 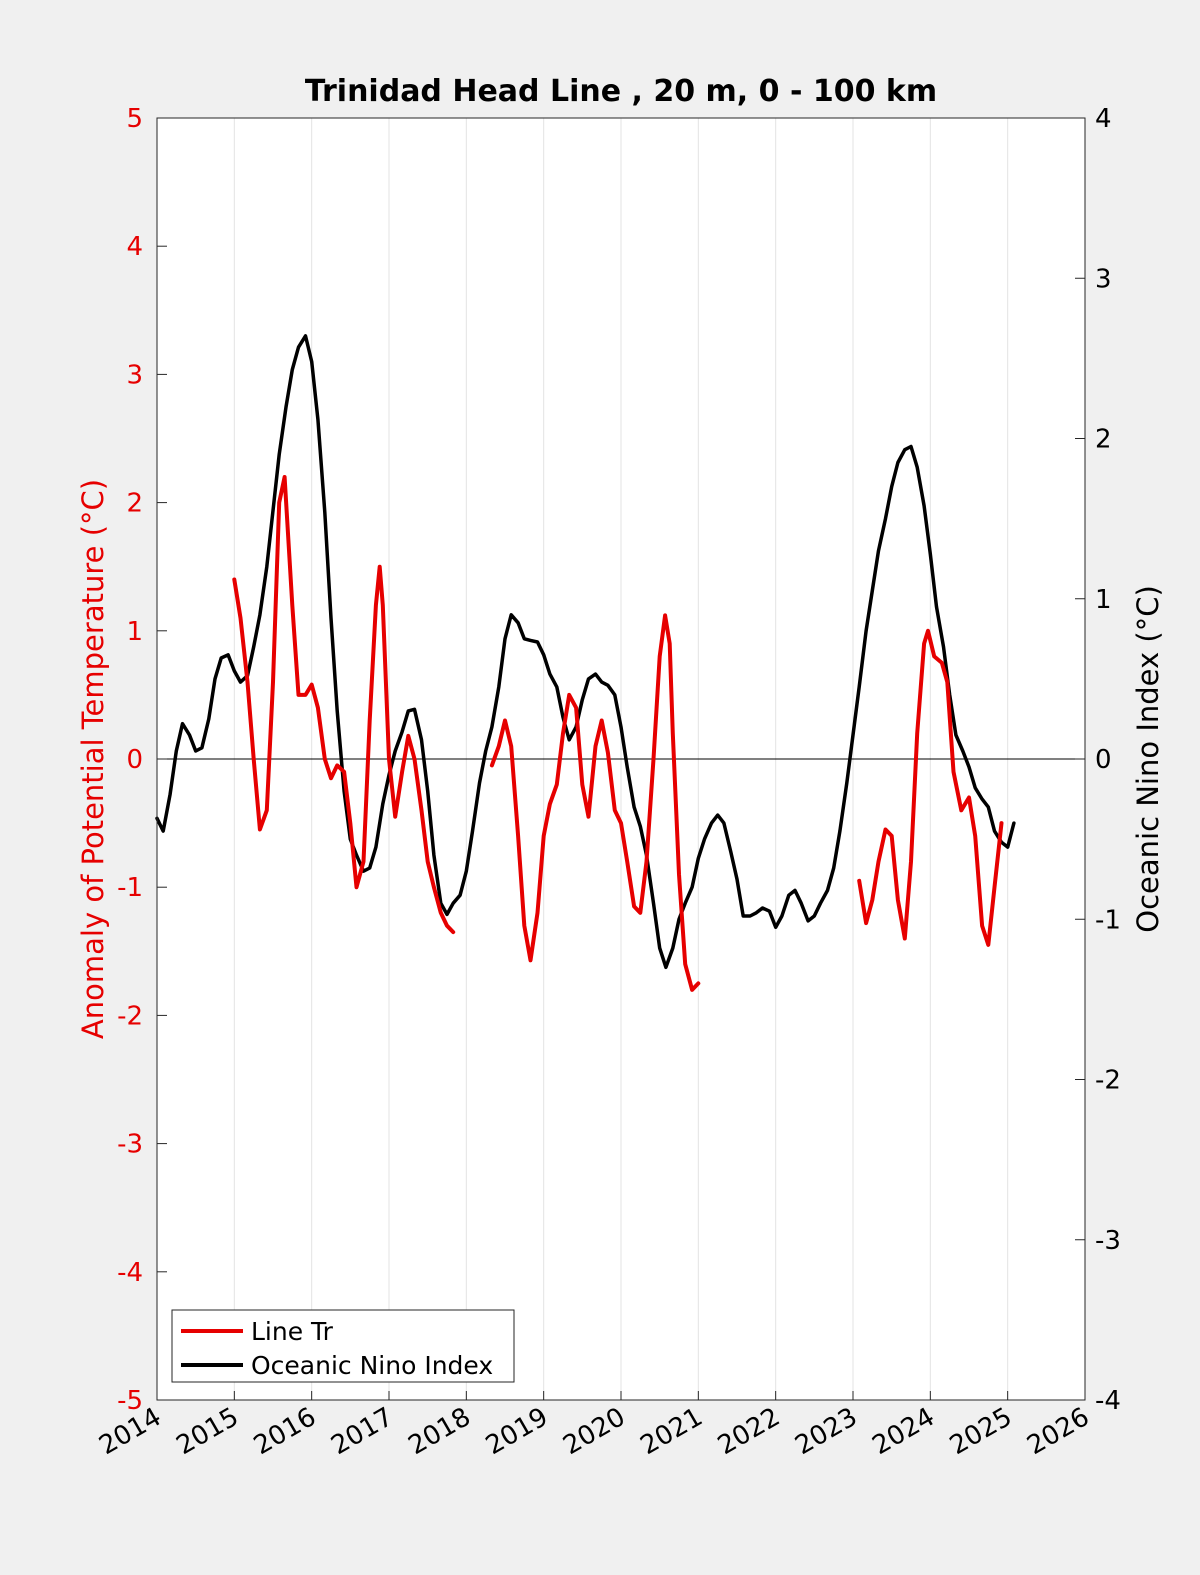 I want to click on y-right-tick-label: 1, so click(x=1103, y=600).